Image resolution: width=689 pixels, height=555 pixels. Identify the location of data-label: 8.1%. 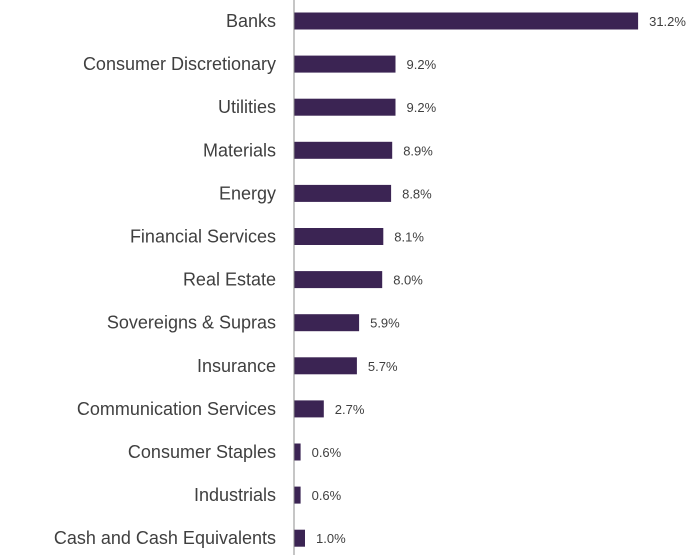
(409, 237).